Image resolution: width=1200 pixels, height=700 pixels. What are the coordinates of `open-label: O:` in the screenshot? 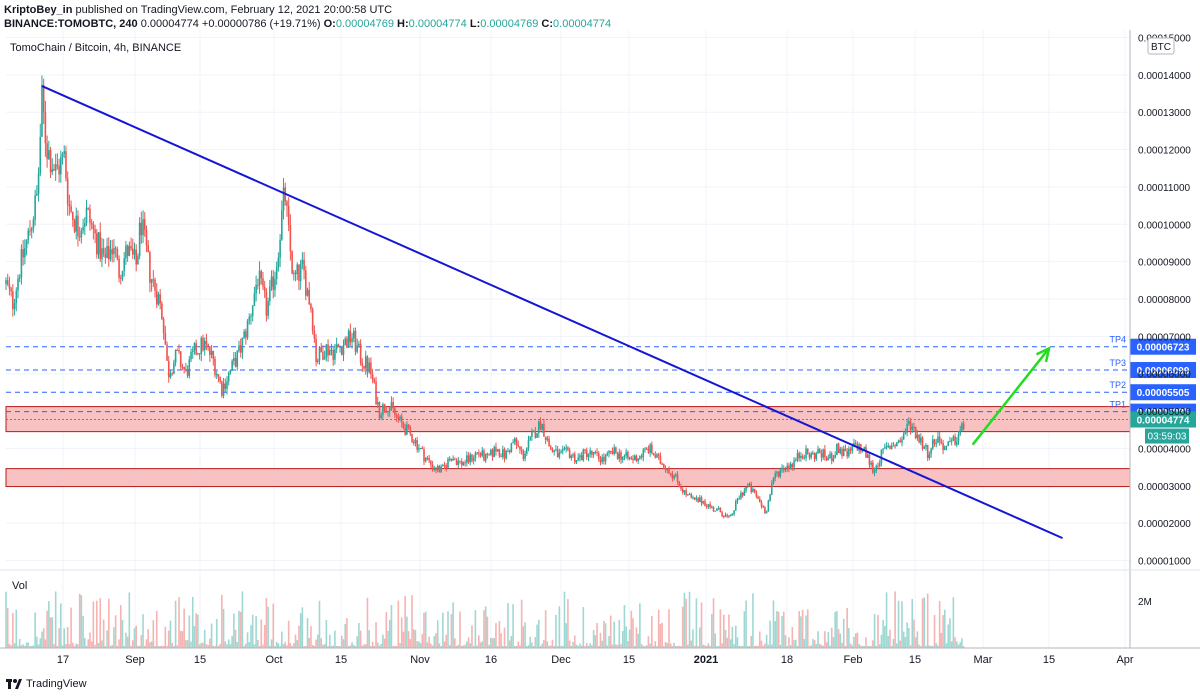 It's located at (329, 24).